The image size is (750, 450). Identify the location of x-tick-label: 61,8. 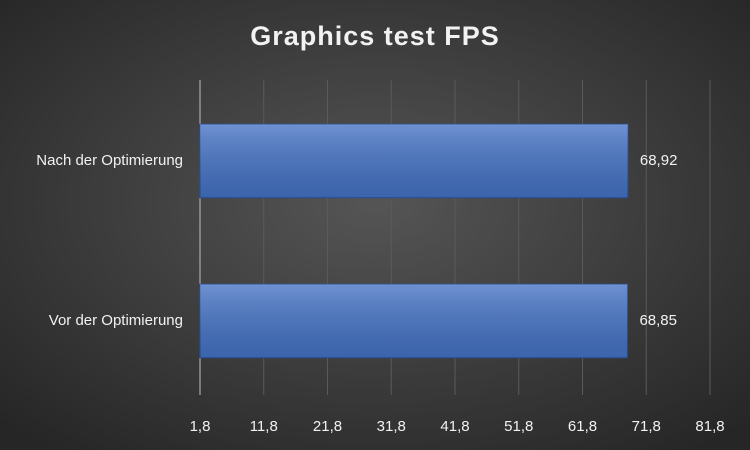
(582, 426).